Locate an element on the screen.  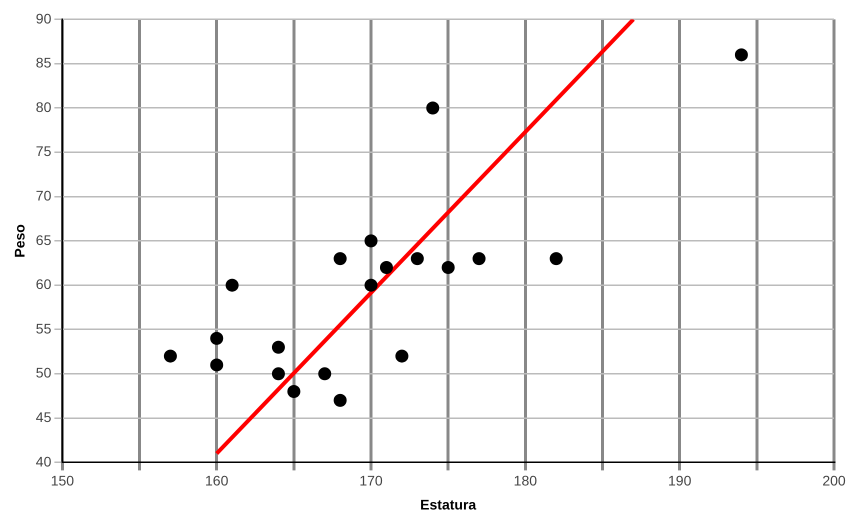
y-tick-label: 80 is located at coordinates (44, 106).